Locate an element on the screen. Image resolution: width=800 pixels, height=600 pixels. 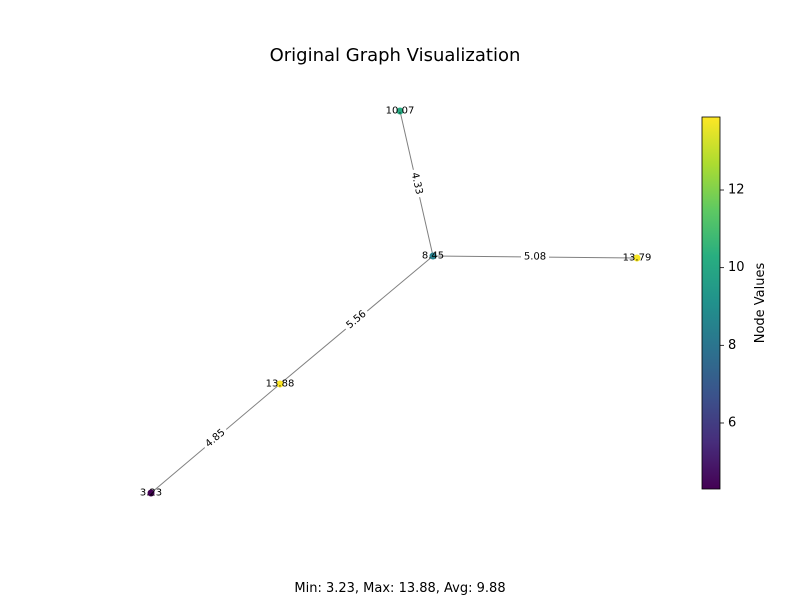
edge-label: 4.33 is located at coordinates (417, 183).